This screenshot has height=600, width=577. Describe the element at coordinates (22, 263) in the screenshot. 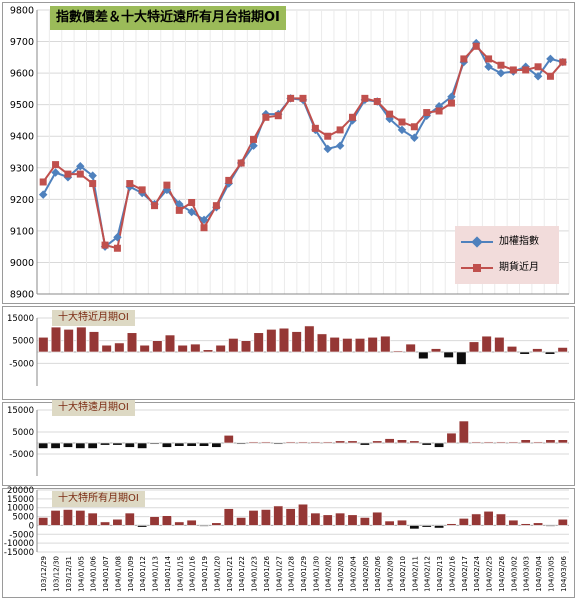

I see `y-tick-label: 9000` at that location.